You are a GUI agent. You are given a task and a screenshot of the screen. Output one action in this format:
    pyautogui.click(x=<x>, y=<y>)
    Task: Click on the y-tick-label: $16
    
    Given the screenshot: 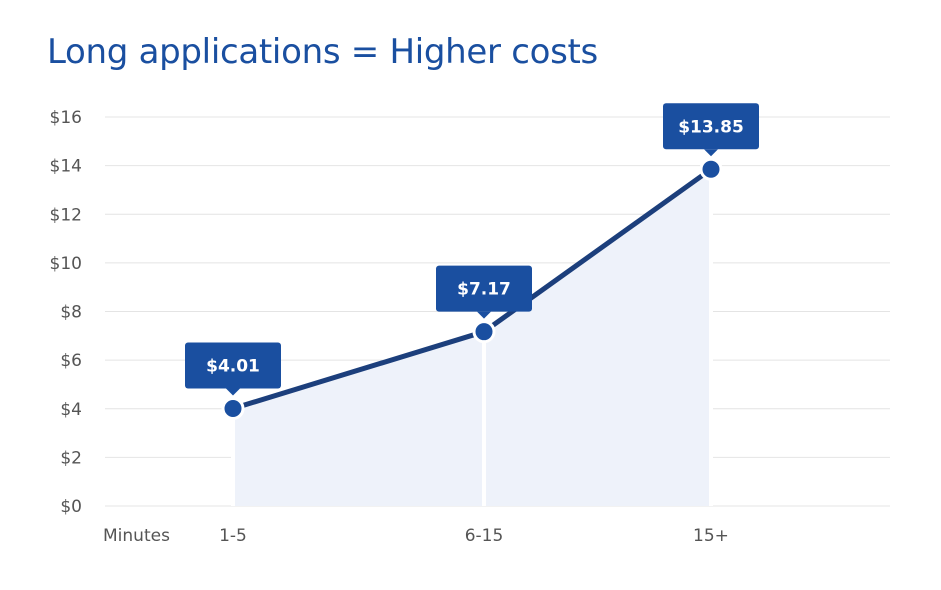 What is the action you would take?
    pyautogui.click(x=66, y=118)
    